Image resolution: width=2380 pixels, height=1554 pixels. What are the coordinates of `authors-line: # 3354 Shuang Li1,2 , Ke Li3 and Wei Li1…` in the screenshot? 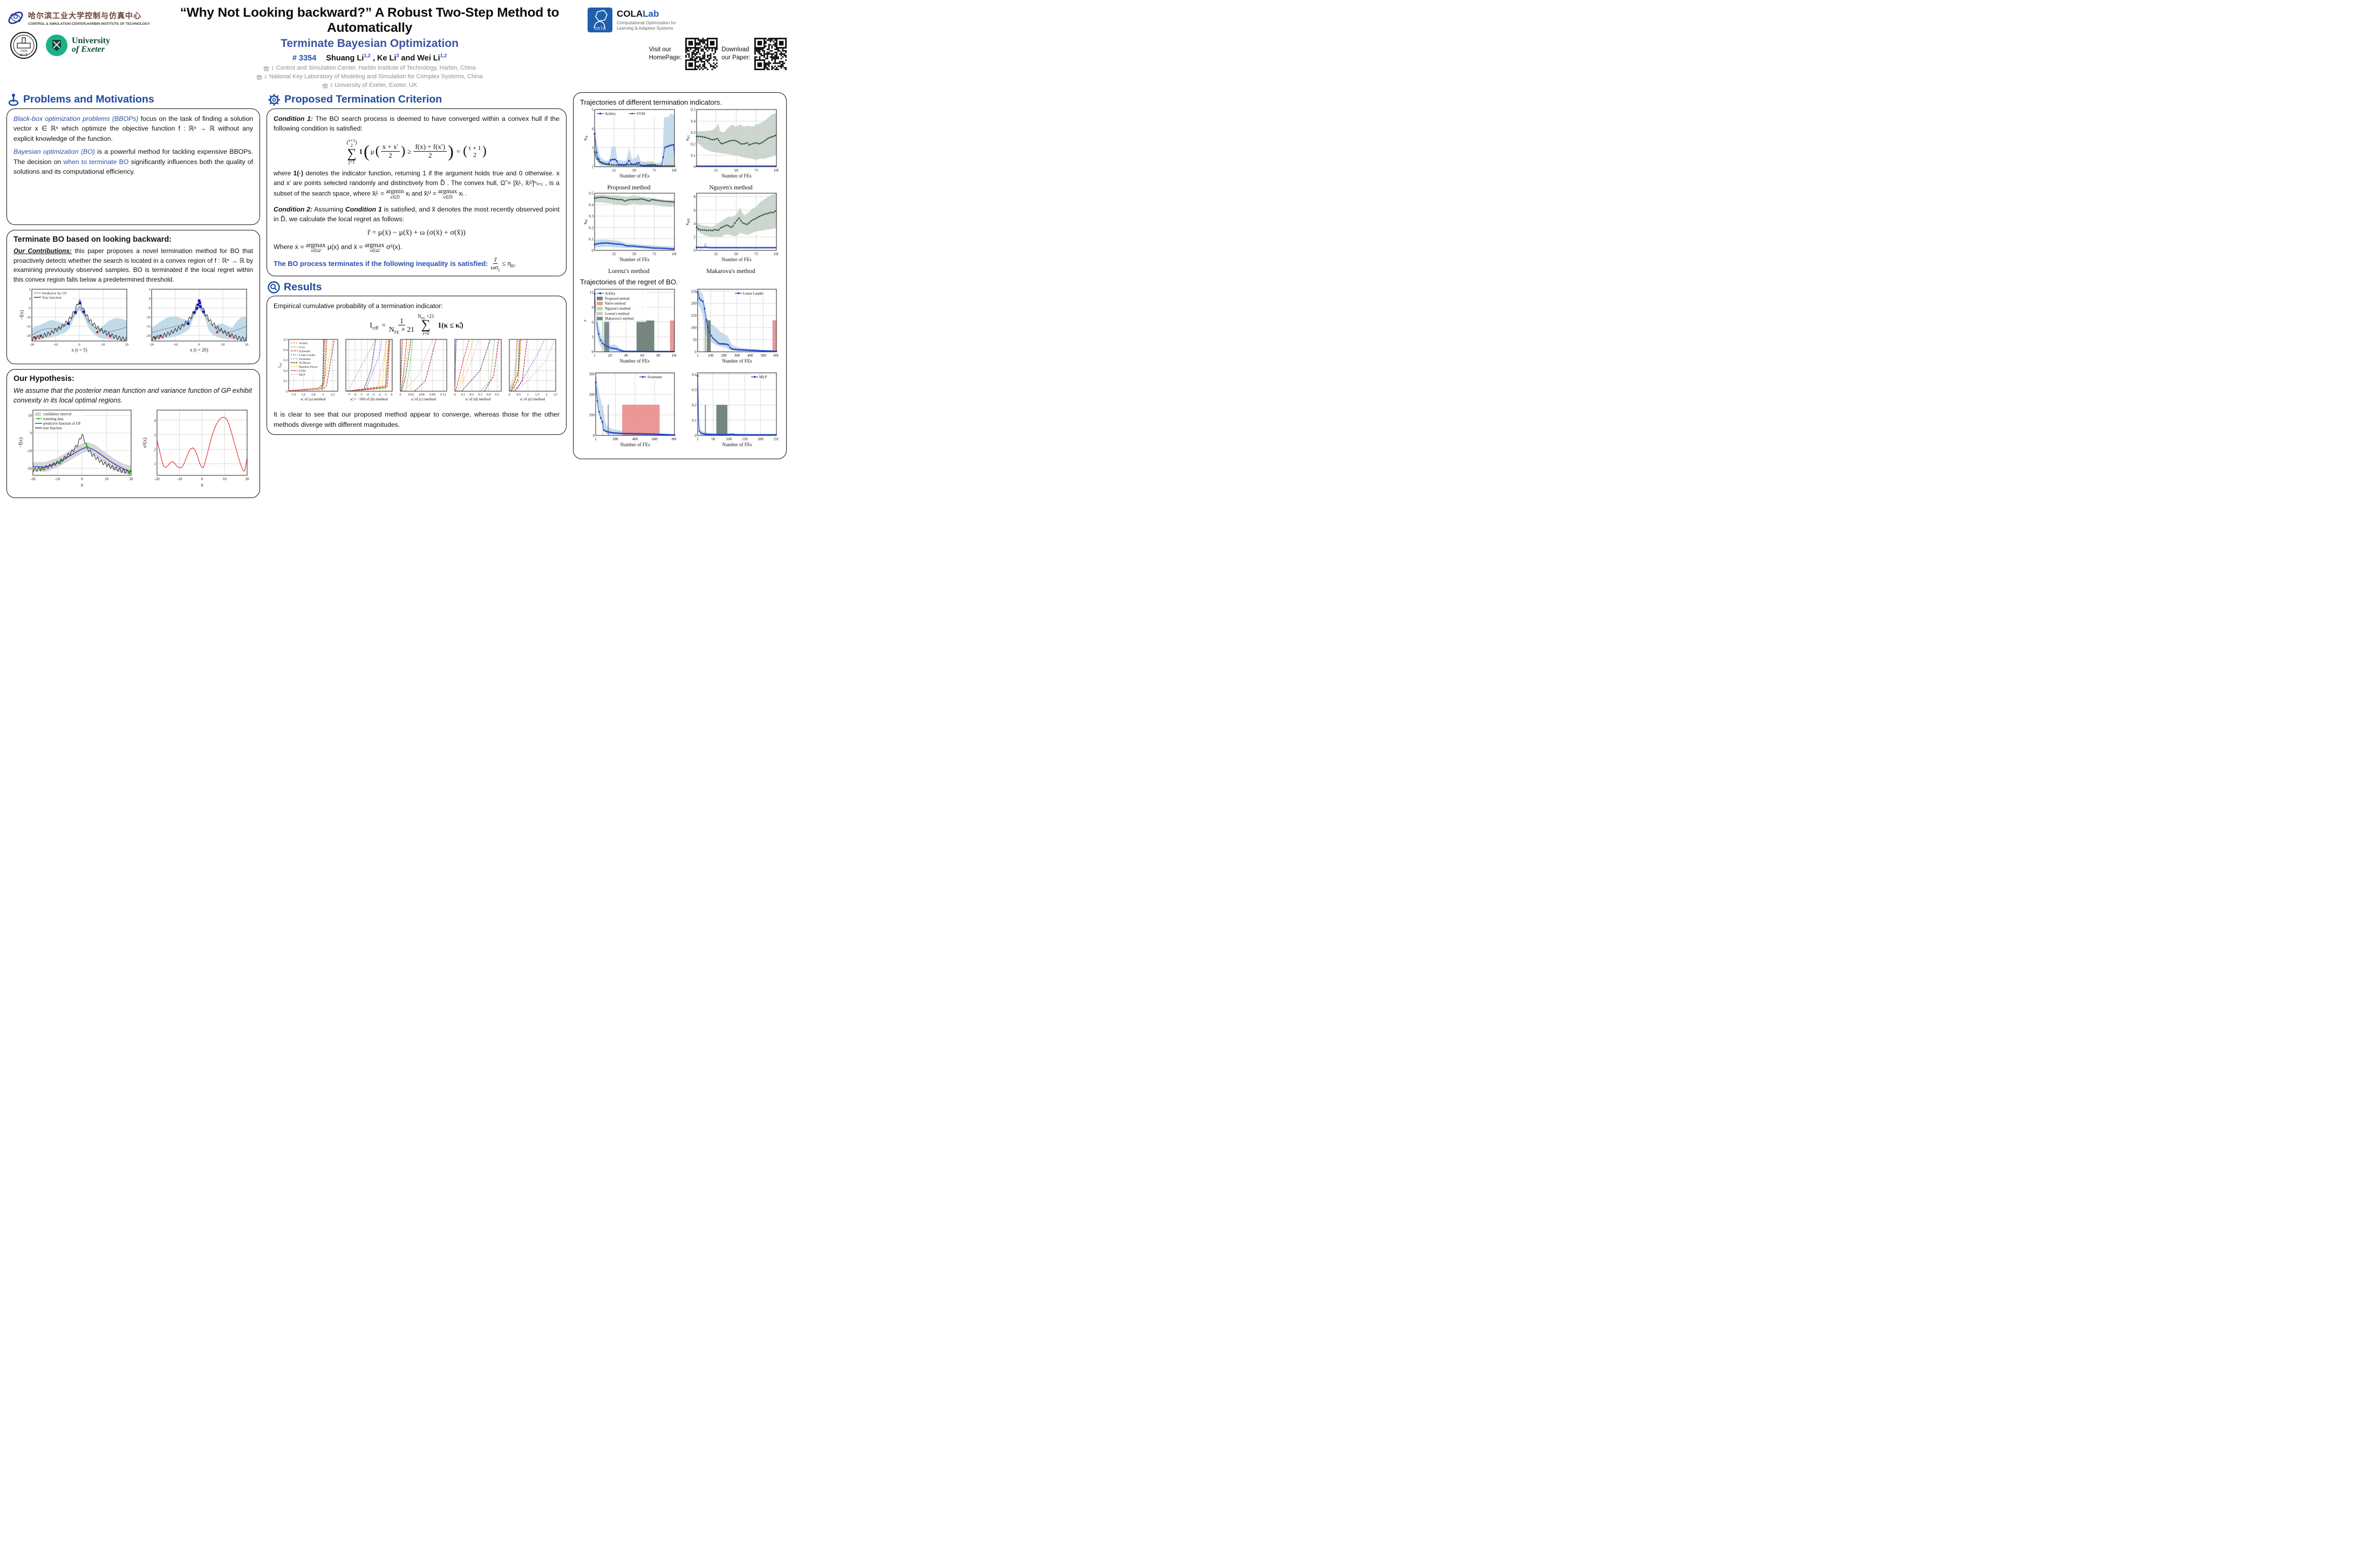 It's located at (369, 58).